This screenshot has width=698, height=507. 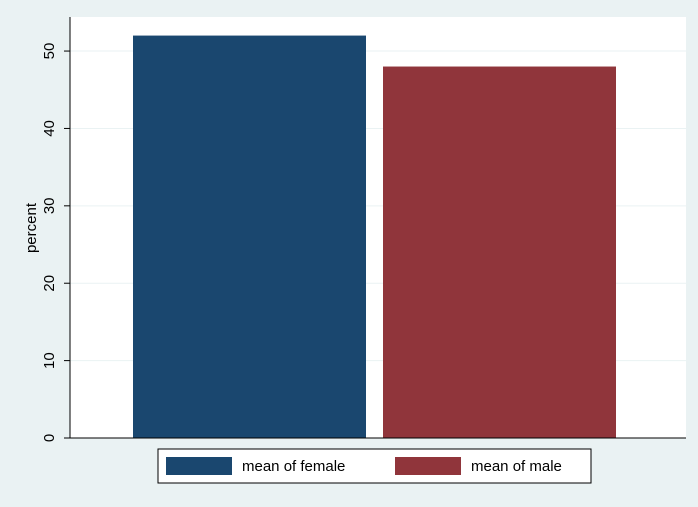 What do you see at coordinates (31, 227) in the screenshot?
I see `y-axis-label: percent` at bounding box center [31, 227].